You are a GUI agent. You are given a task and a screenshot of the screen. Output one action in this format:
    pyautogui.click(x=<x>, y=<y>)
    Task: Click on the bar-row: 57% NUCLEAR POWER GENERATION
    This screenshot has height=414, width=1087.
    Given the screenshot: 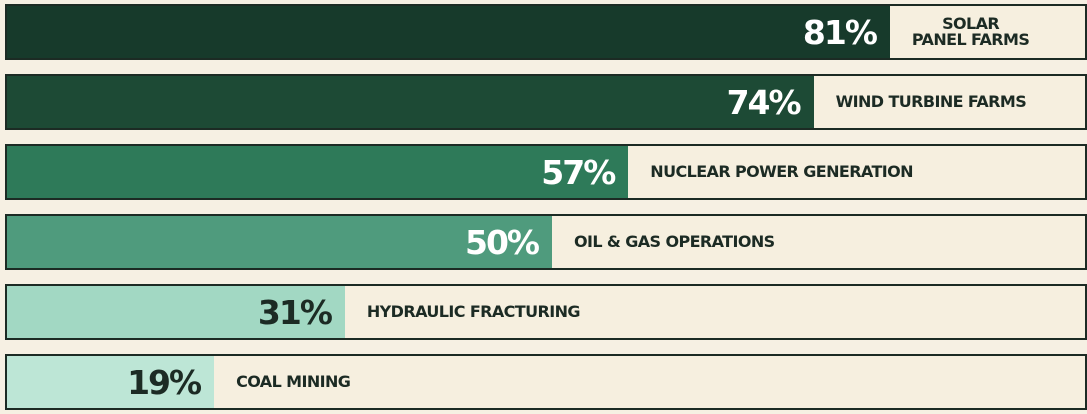 What is the action you would take?
    pyautogui.click(x=546, y=172)
    